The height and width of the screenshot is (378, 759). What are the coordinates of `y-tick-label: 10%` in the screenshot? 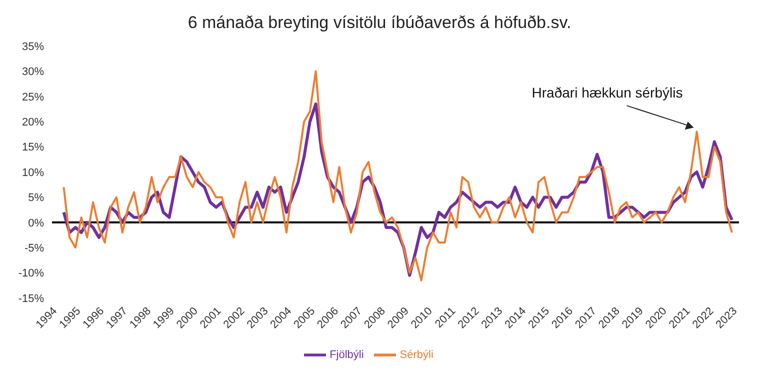 It's located at (33, 172).